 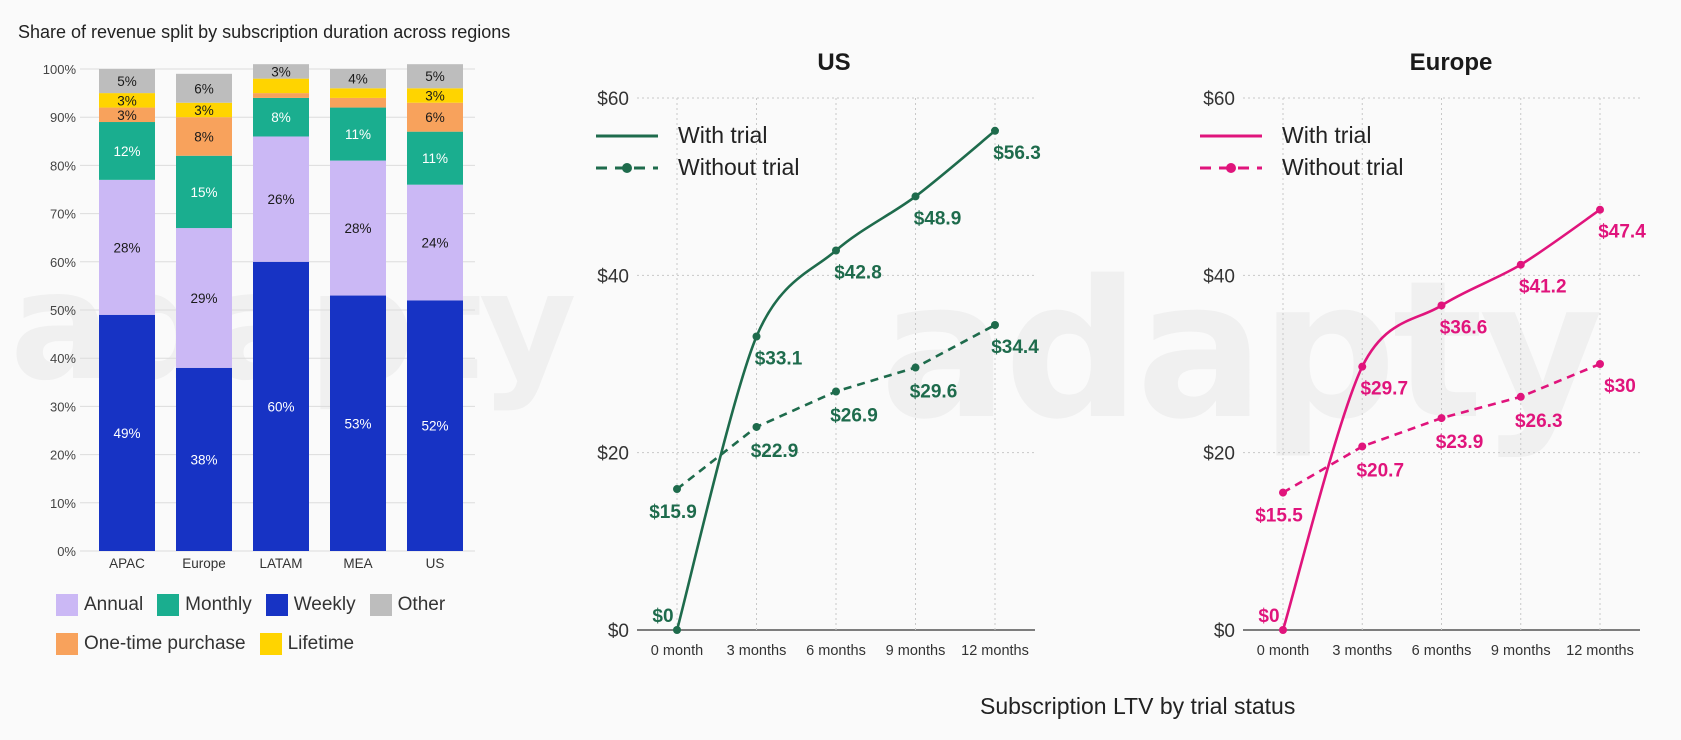 I want to click on legend-label-lifetime: Lifetime, so click(x=321, y=643).